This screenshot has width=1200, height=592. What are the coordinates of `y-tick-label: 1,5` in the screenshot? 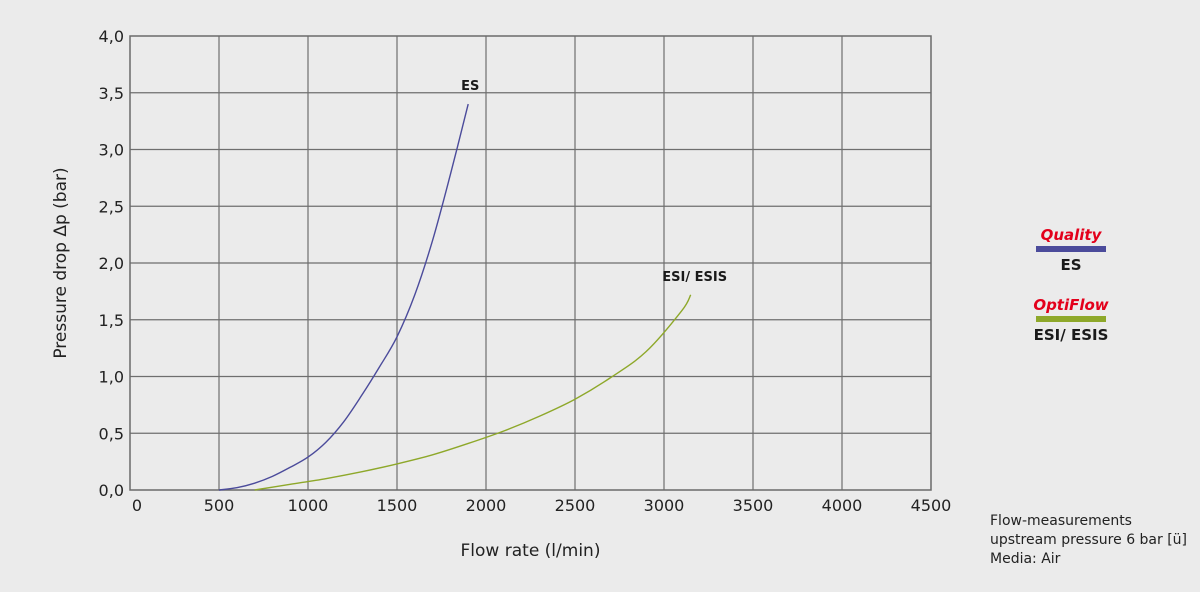 It's located at (111, 320).